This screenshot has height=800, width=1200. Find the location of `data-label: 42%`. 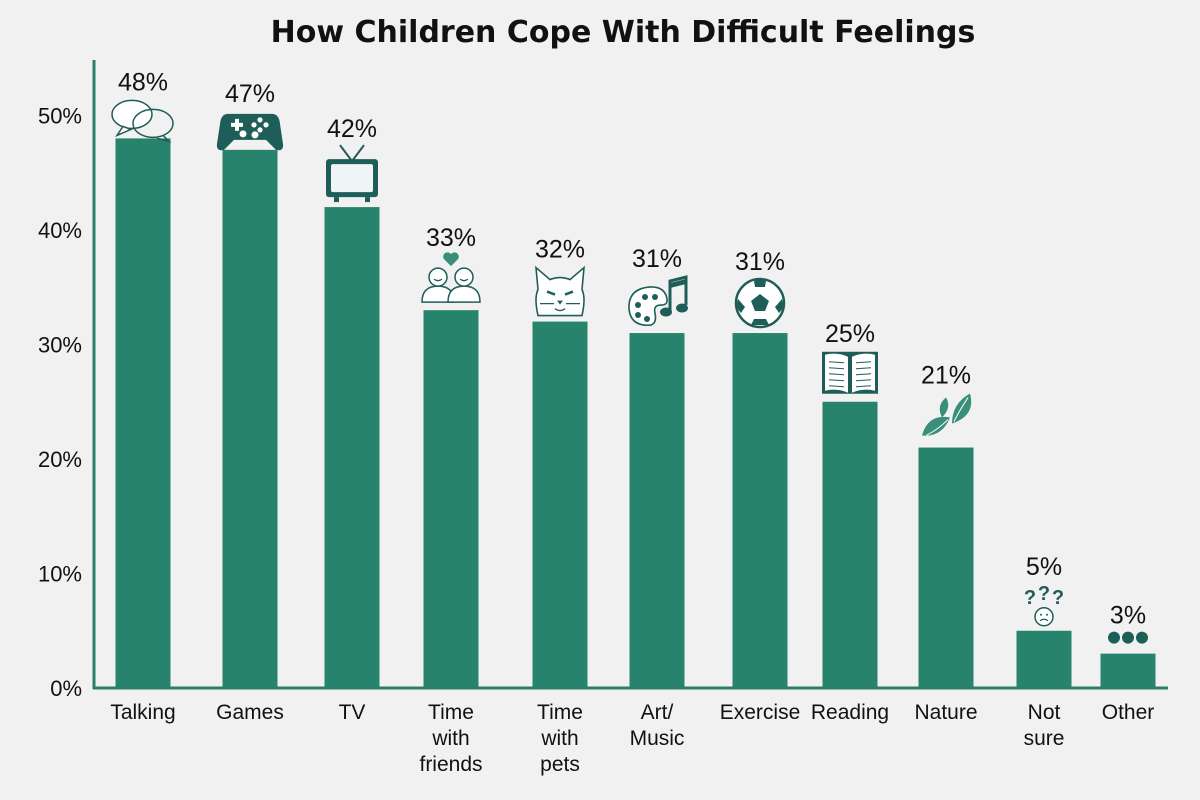

data-label: 42% is located at coordinates (352, 129).